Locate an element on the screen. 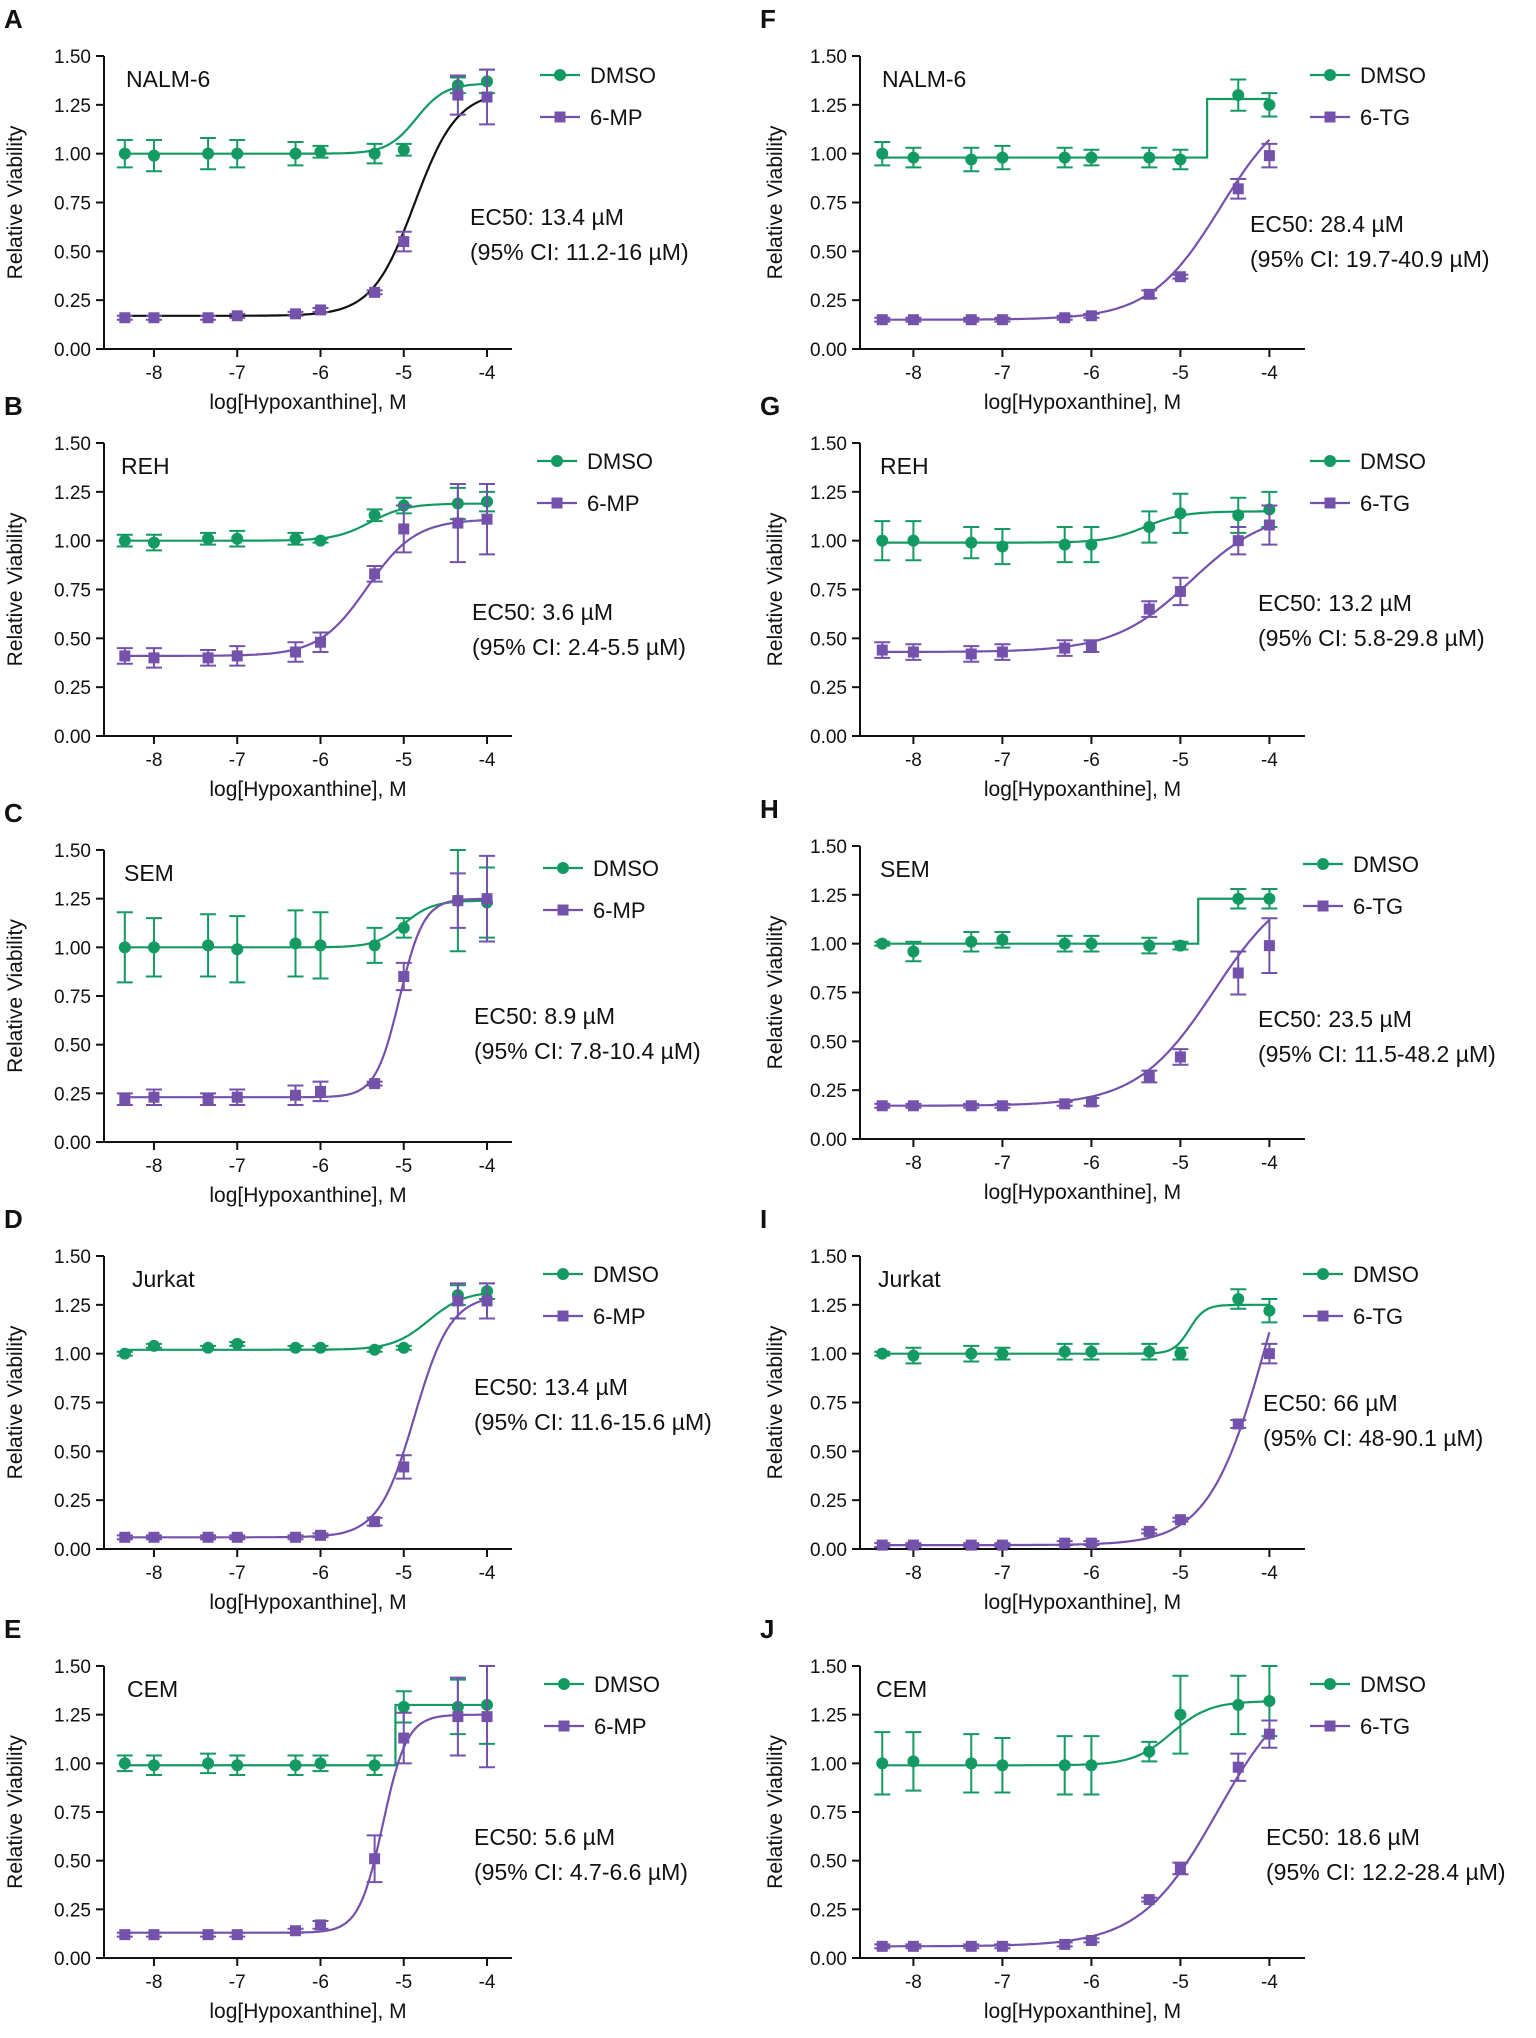 This screenshot has height=2038, width=1536. y-tick-label: 0.25 is located at coordinates (72, 1094).